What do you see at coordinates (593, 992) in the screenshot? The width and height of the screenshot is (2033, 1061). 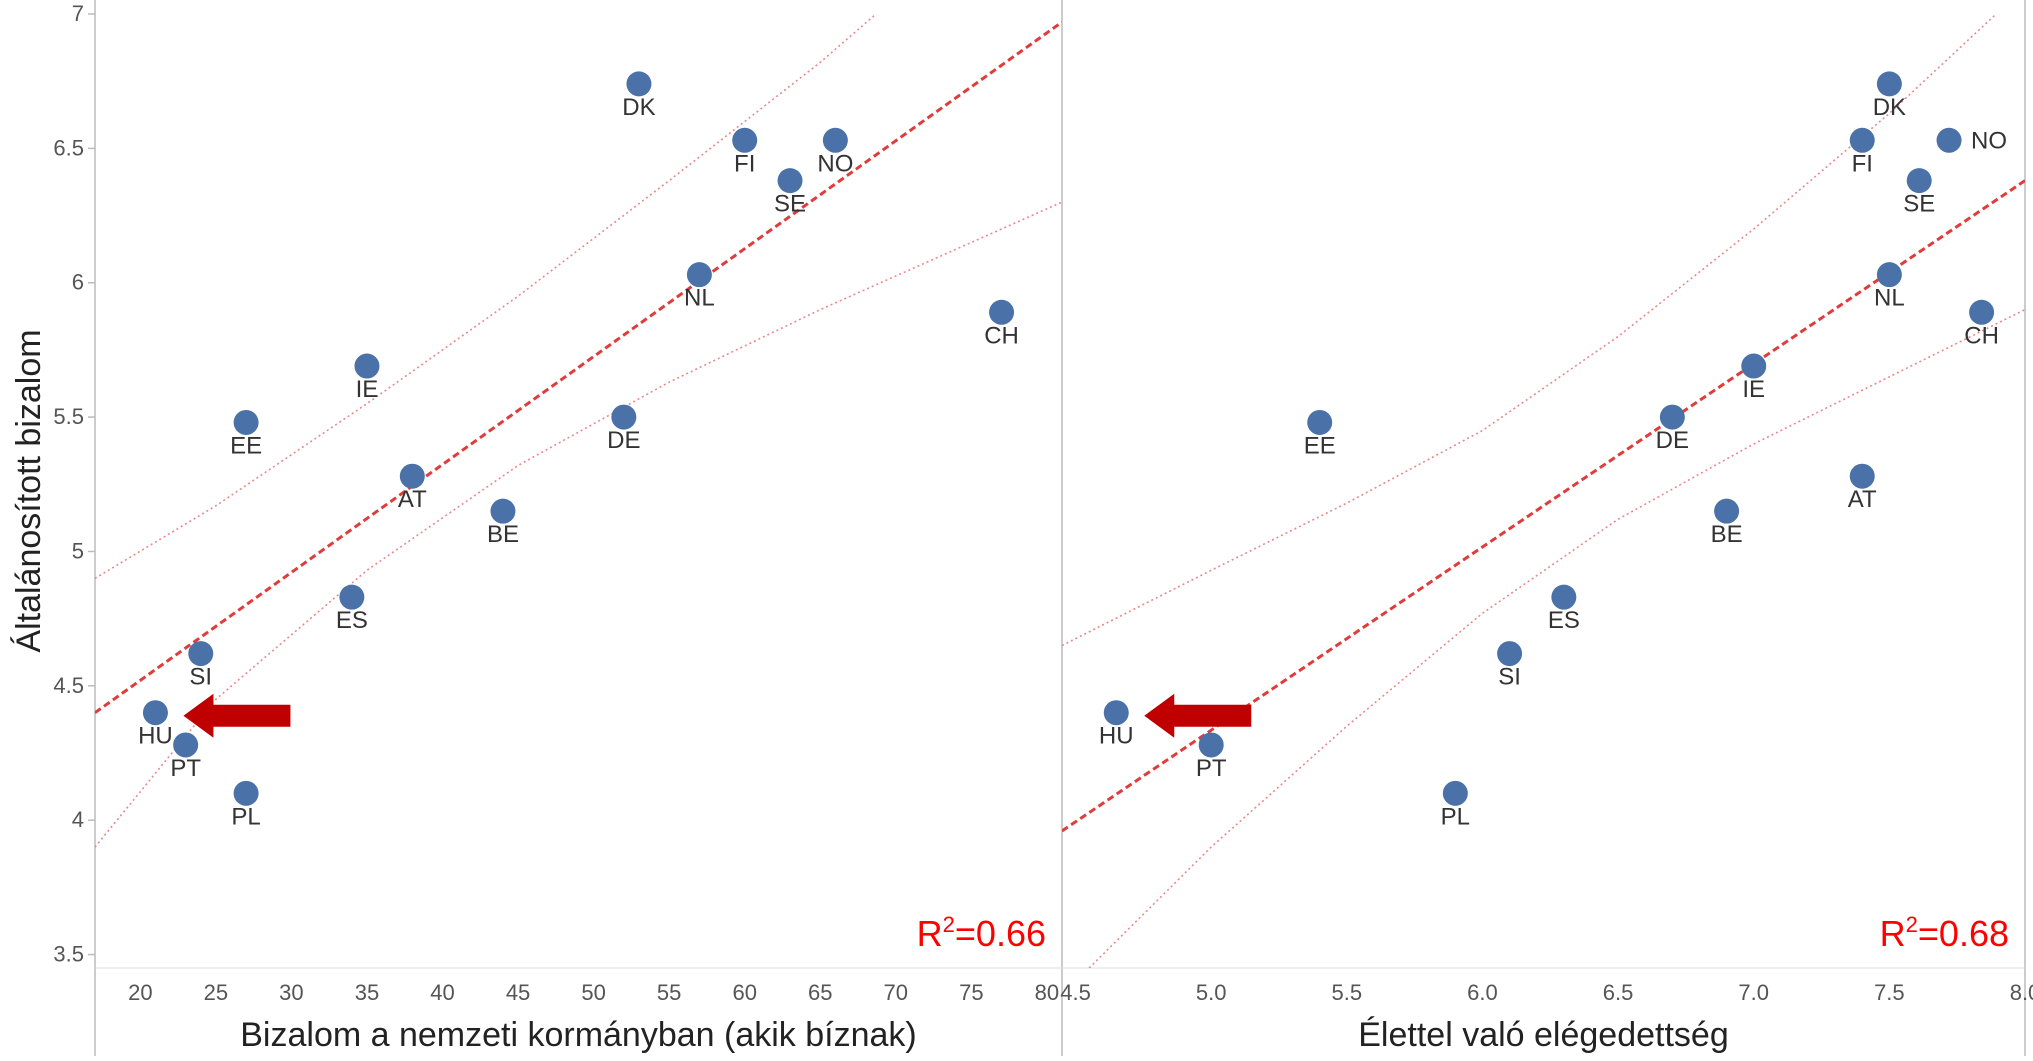 I see `x-tick-label: 50` at bounding box center [593, 992].